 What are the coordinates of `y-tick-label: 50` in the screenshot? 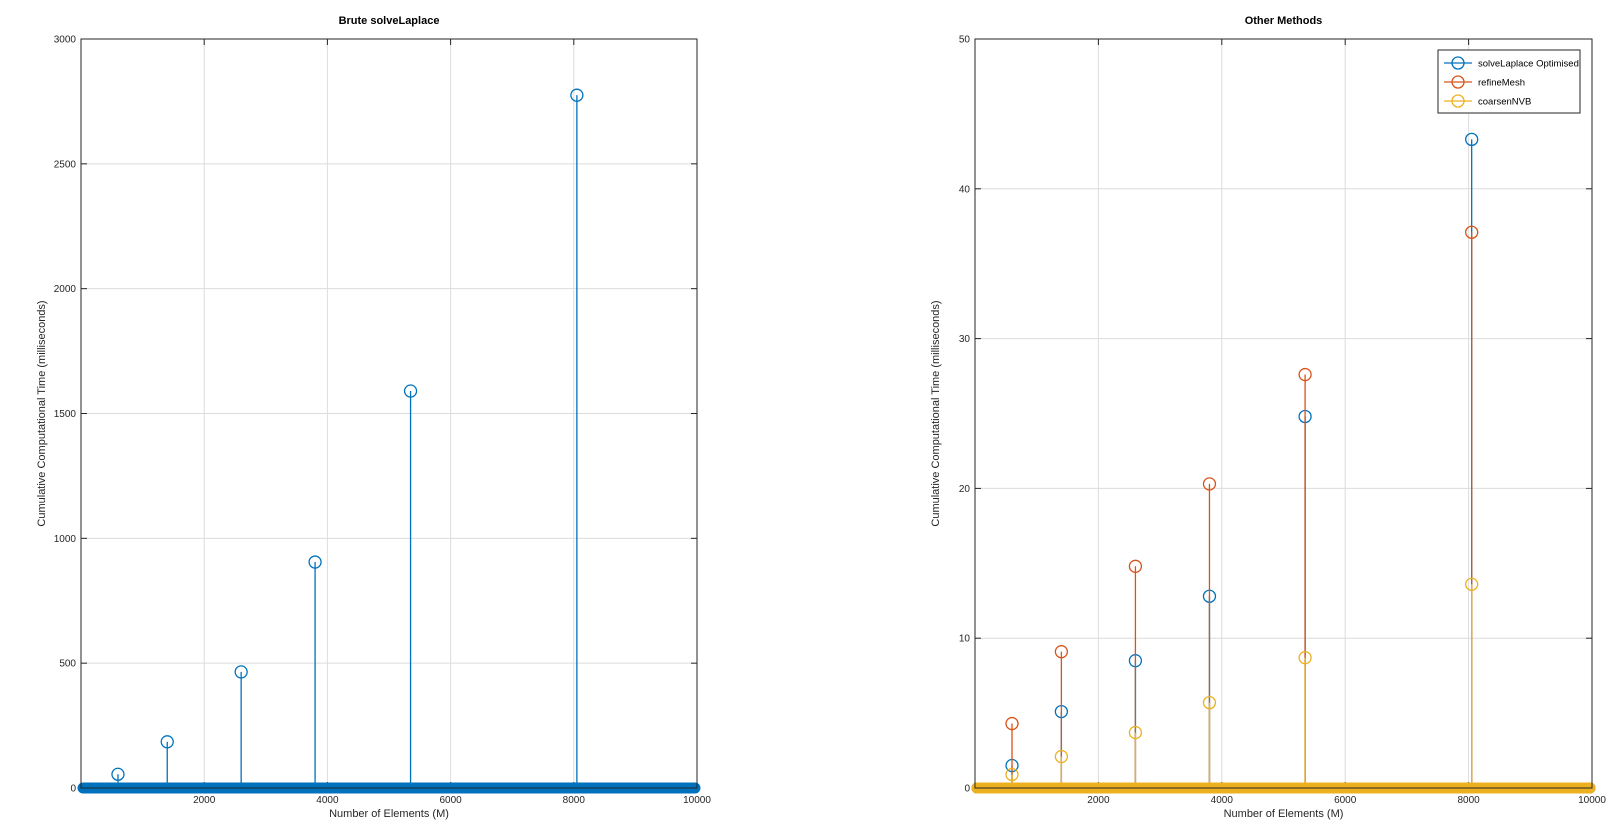 It's located at (965, 40).